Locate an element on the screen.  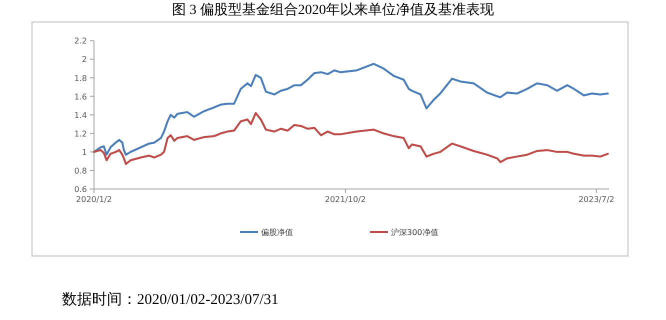
chart-title: 图 3 偏股型基金组合2020年以来单位净值及基准表现 is located at coordinates (333, 10).